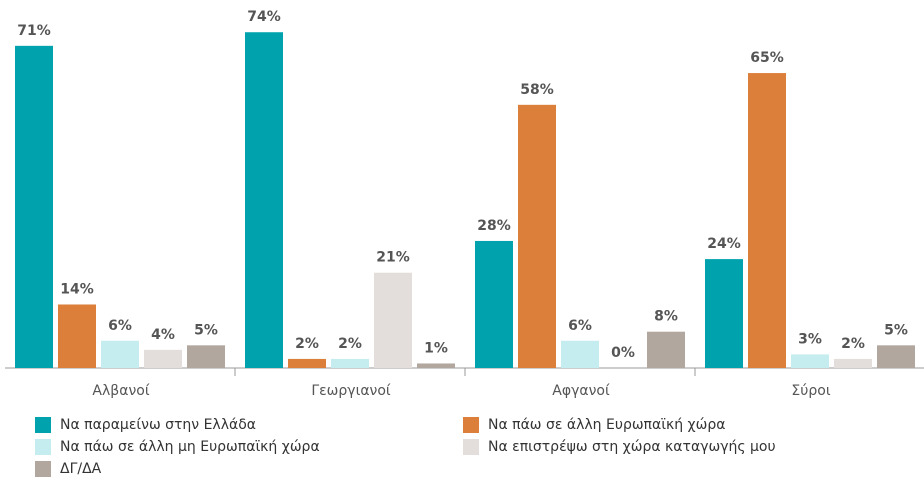  I want to click on x-tick-label: Αφγανοί, so click(581, 391).